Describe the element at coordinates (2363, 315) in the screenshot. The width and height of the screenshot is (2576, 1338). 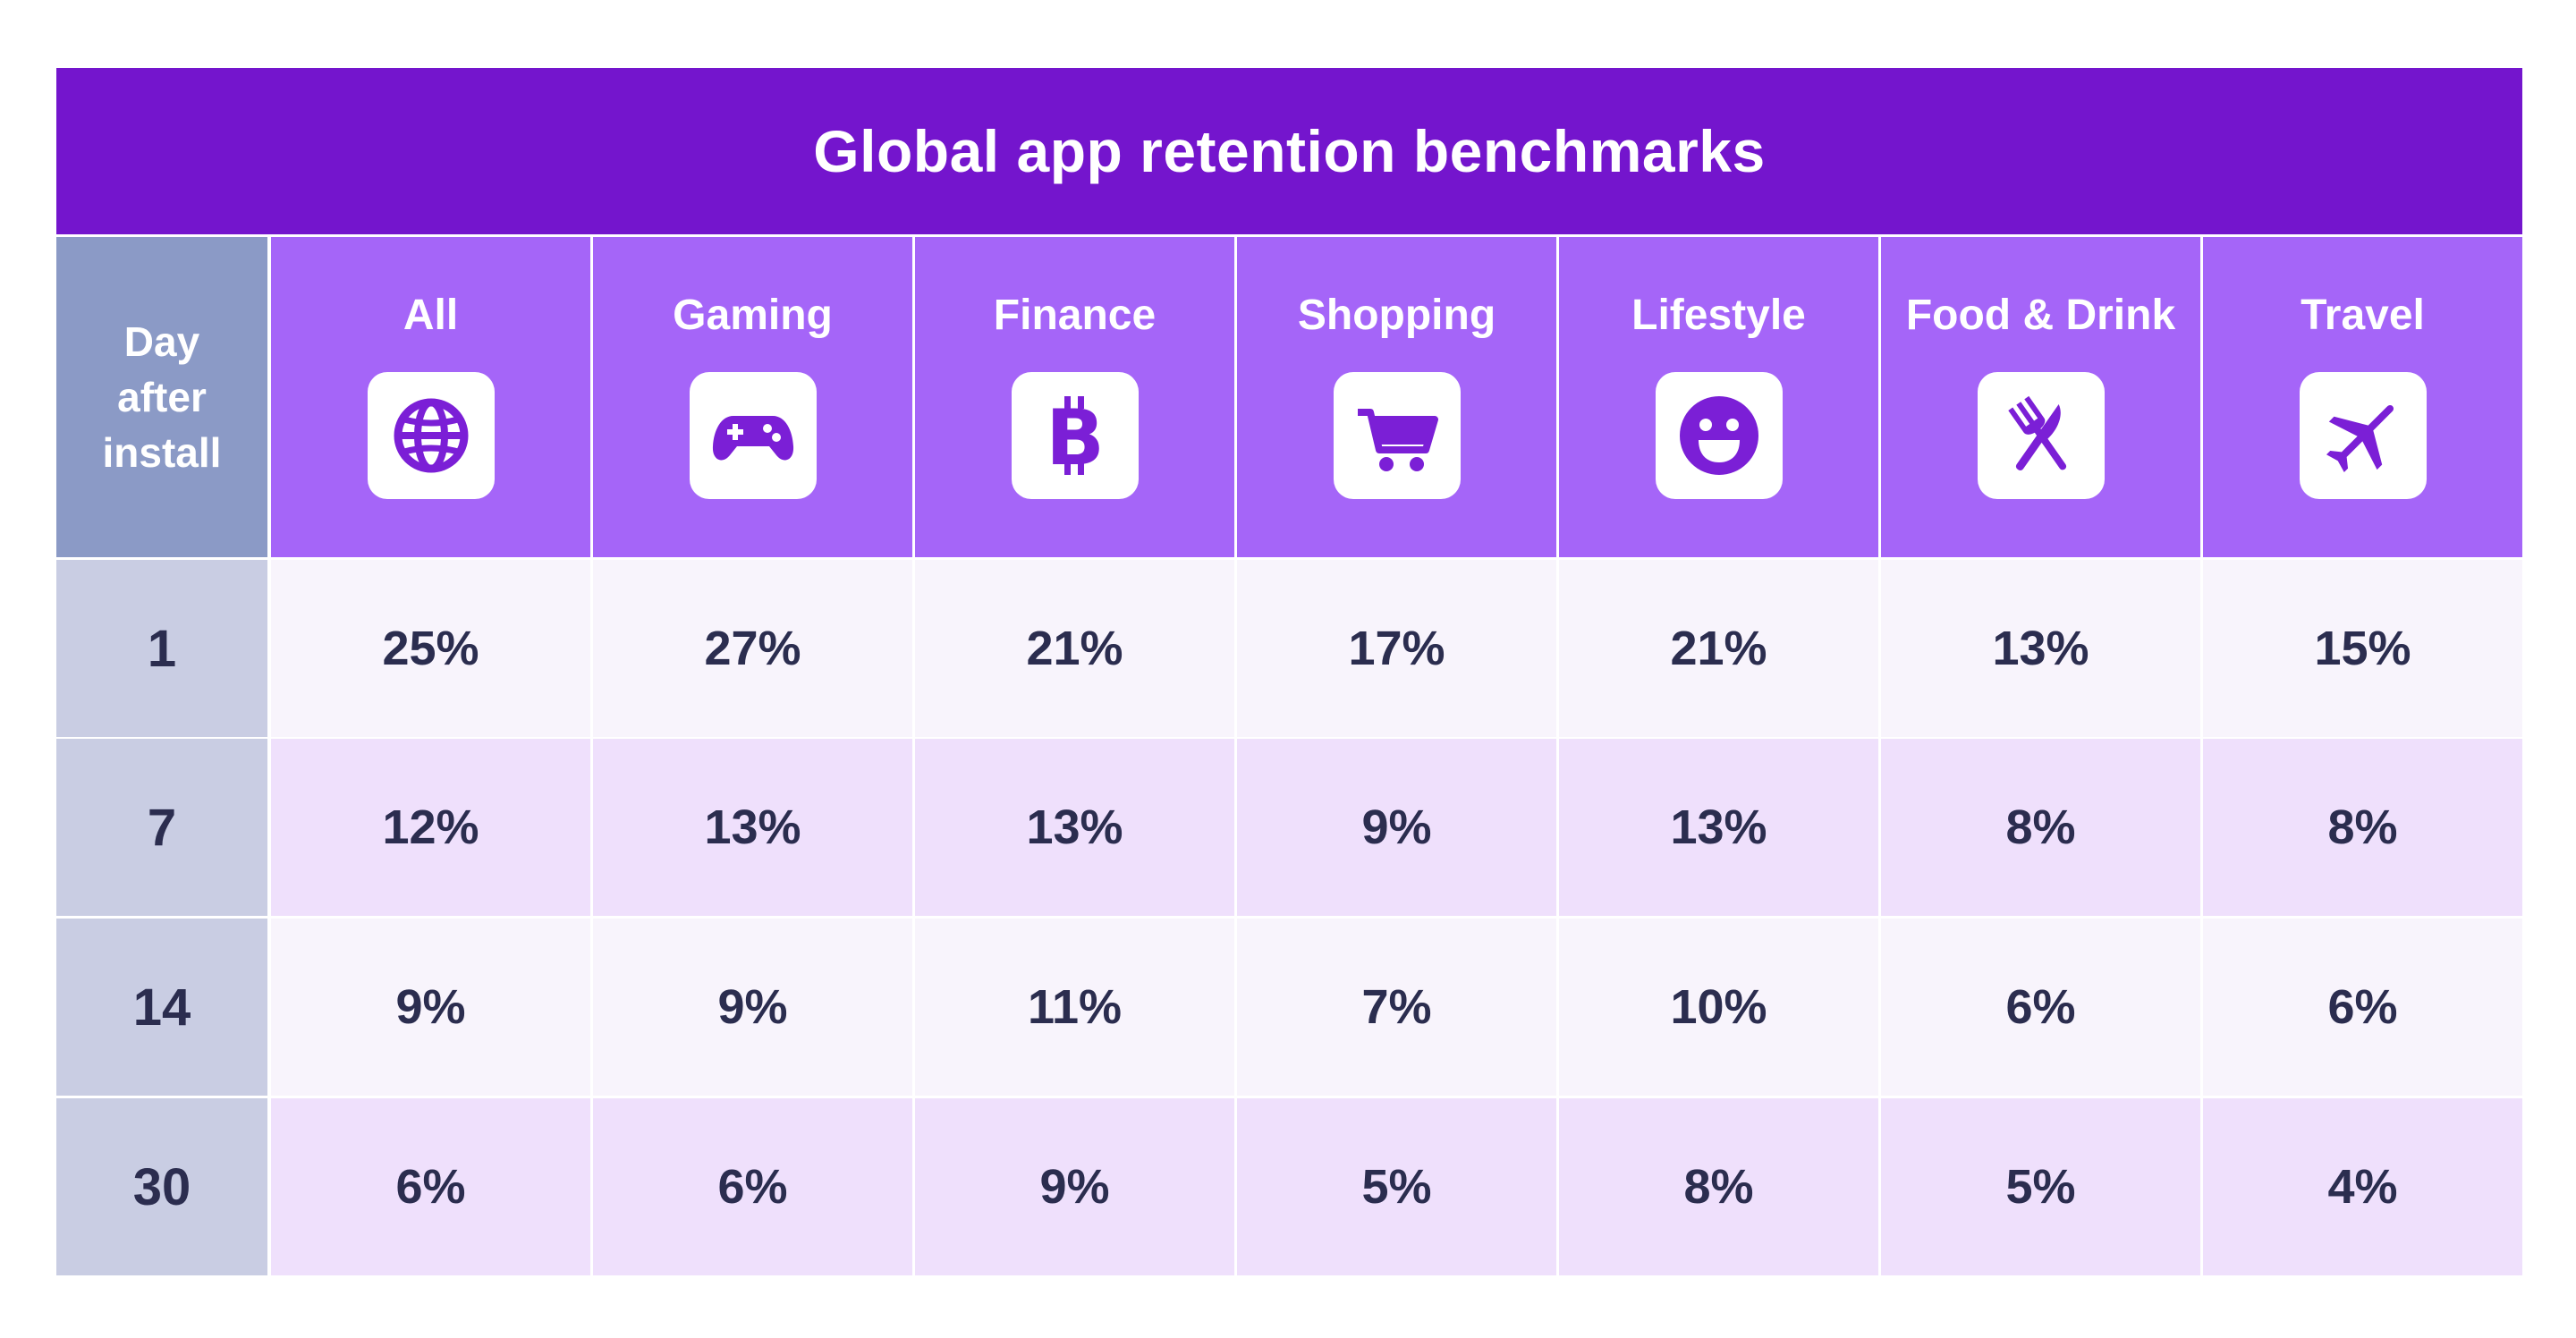
I see `column-header-label: Travel` at that location.